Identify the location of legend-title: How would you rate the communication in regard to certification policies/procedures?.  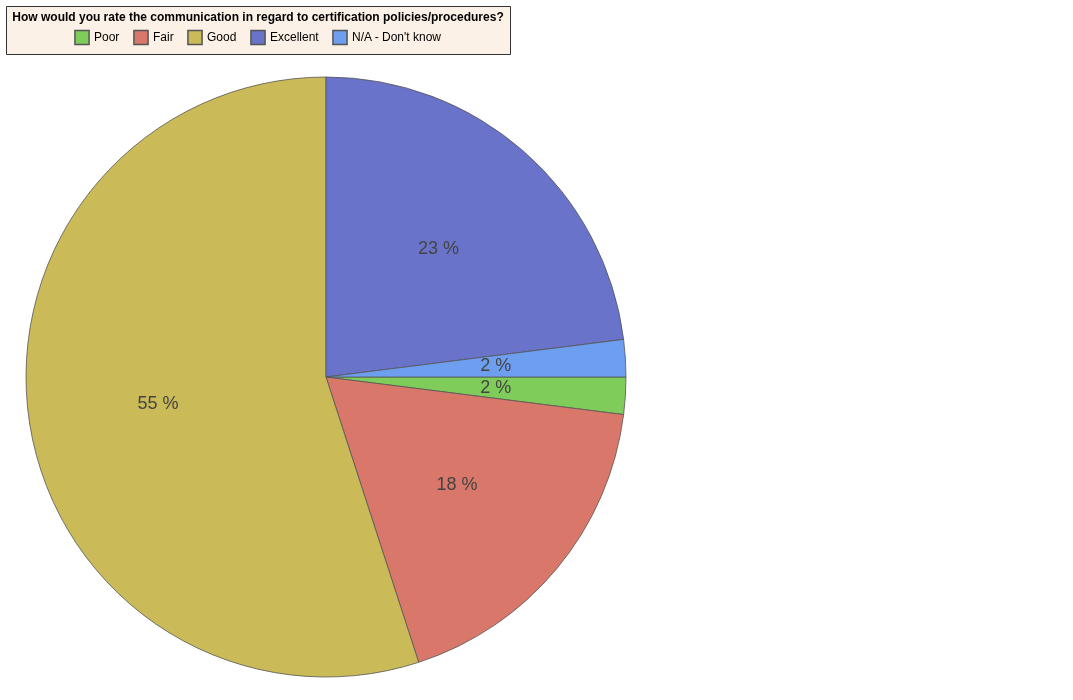
(258, 17).